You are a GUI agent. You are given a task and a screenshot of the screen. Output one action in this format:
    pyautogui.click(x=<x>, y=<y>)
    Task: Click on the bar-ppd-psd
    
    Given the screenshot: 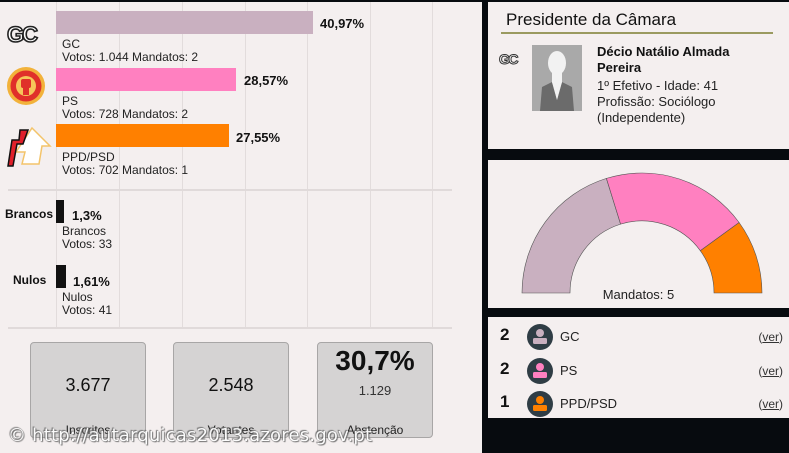 What is the action you would take?
    pyautogui.click(x=142, y=135)
    